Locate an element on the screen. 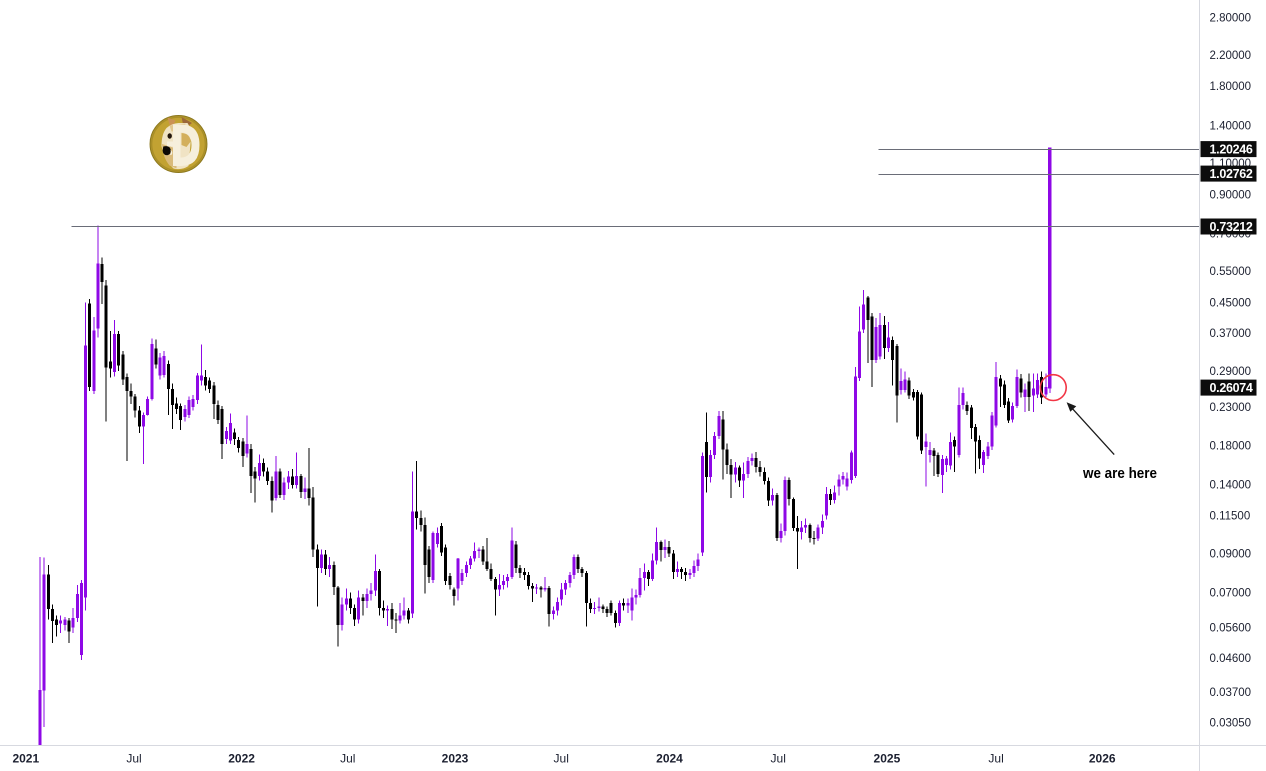 The width and height of the screenshot is (1266, 771). svg-text: 0.37000 is located at coordinates (1231, 334).